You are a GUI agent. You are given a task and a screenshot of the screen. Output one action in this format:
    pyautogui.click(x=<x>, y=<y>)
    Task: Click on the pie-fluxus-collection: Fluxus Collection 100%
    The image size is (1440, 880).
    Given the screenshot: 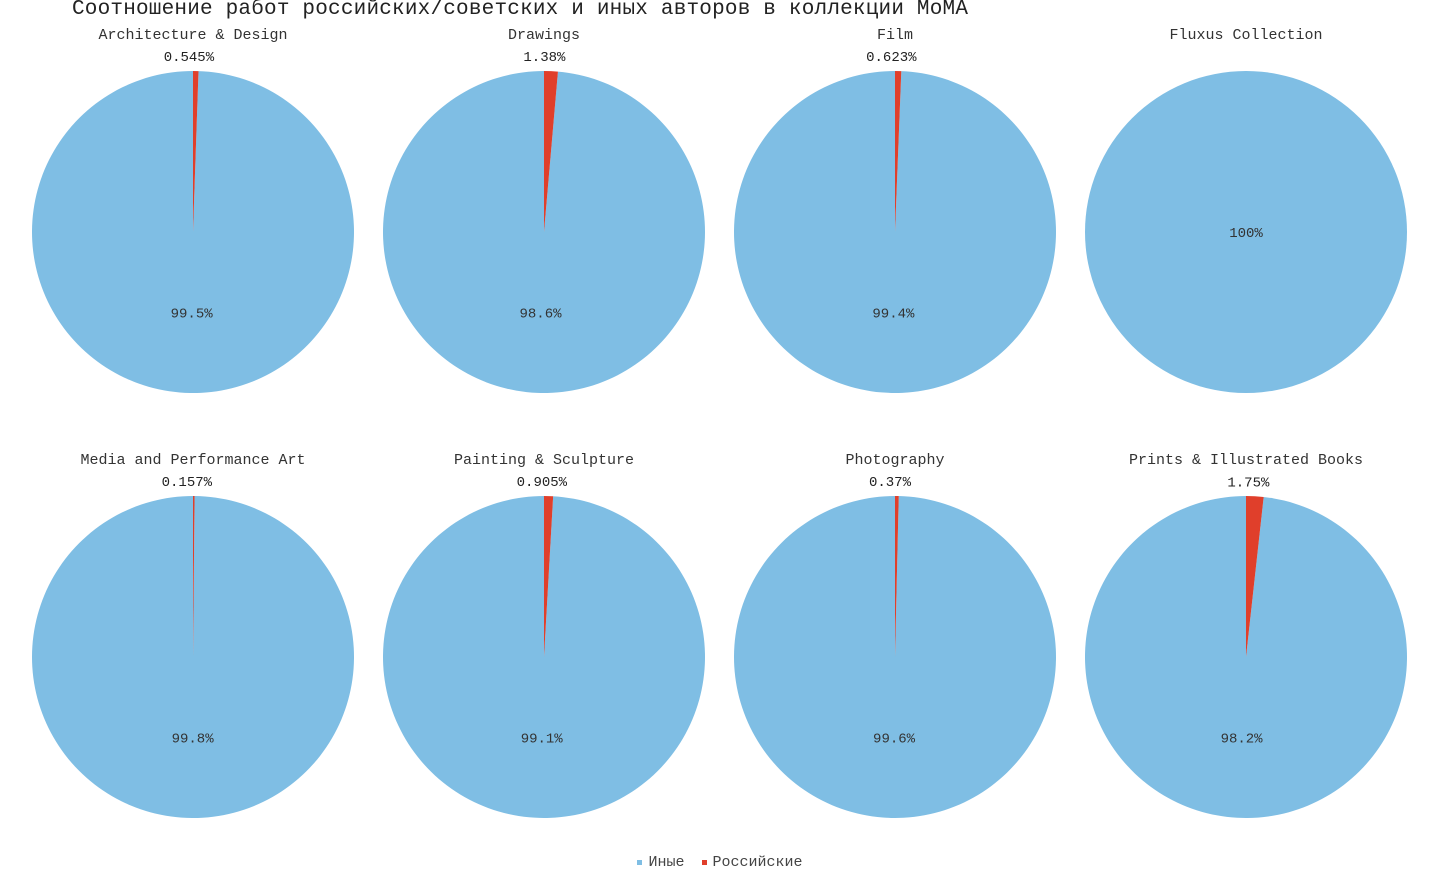 What is the action you would take?
    pyautogui.click(x=1246, y=210)
    